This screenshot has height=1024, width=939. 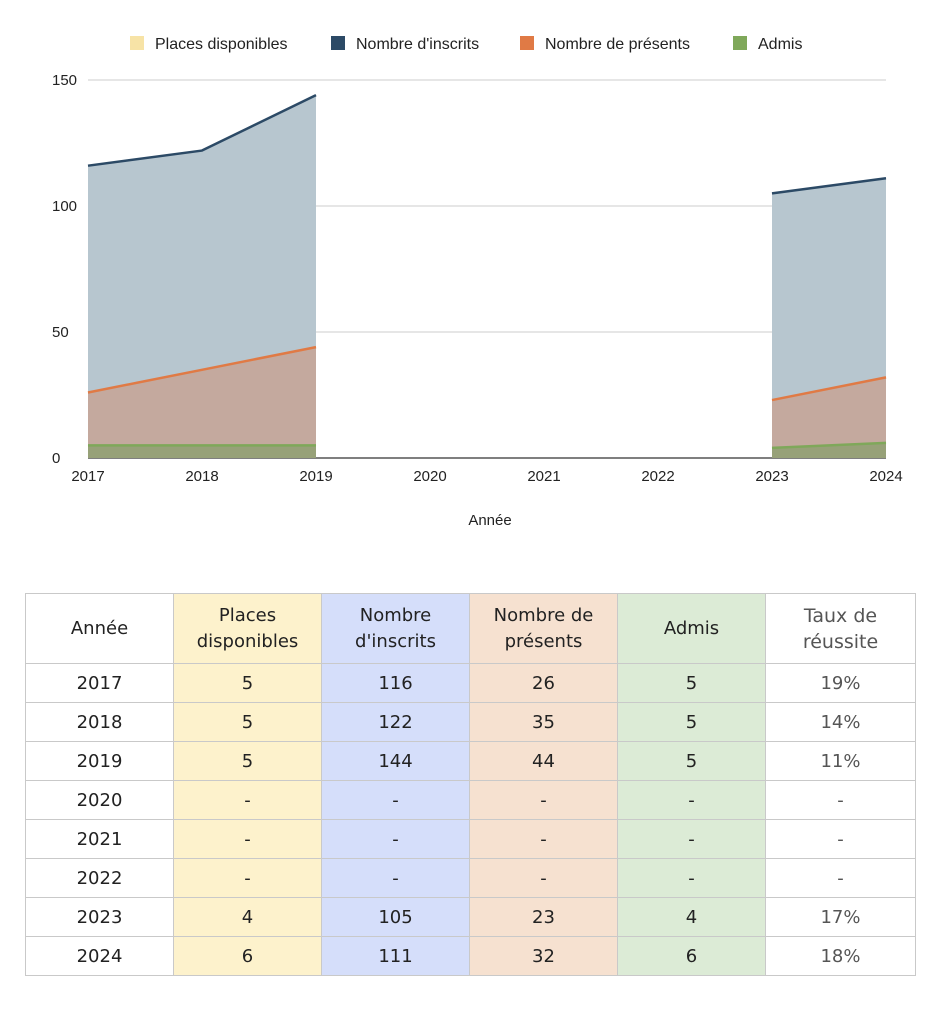 I want to click on header-nombre-presents: Nombre de présents, so click(x=543, y=628).